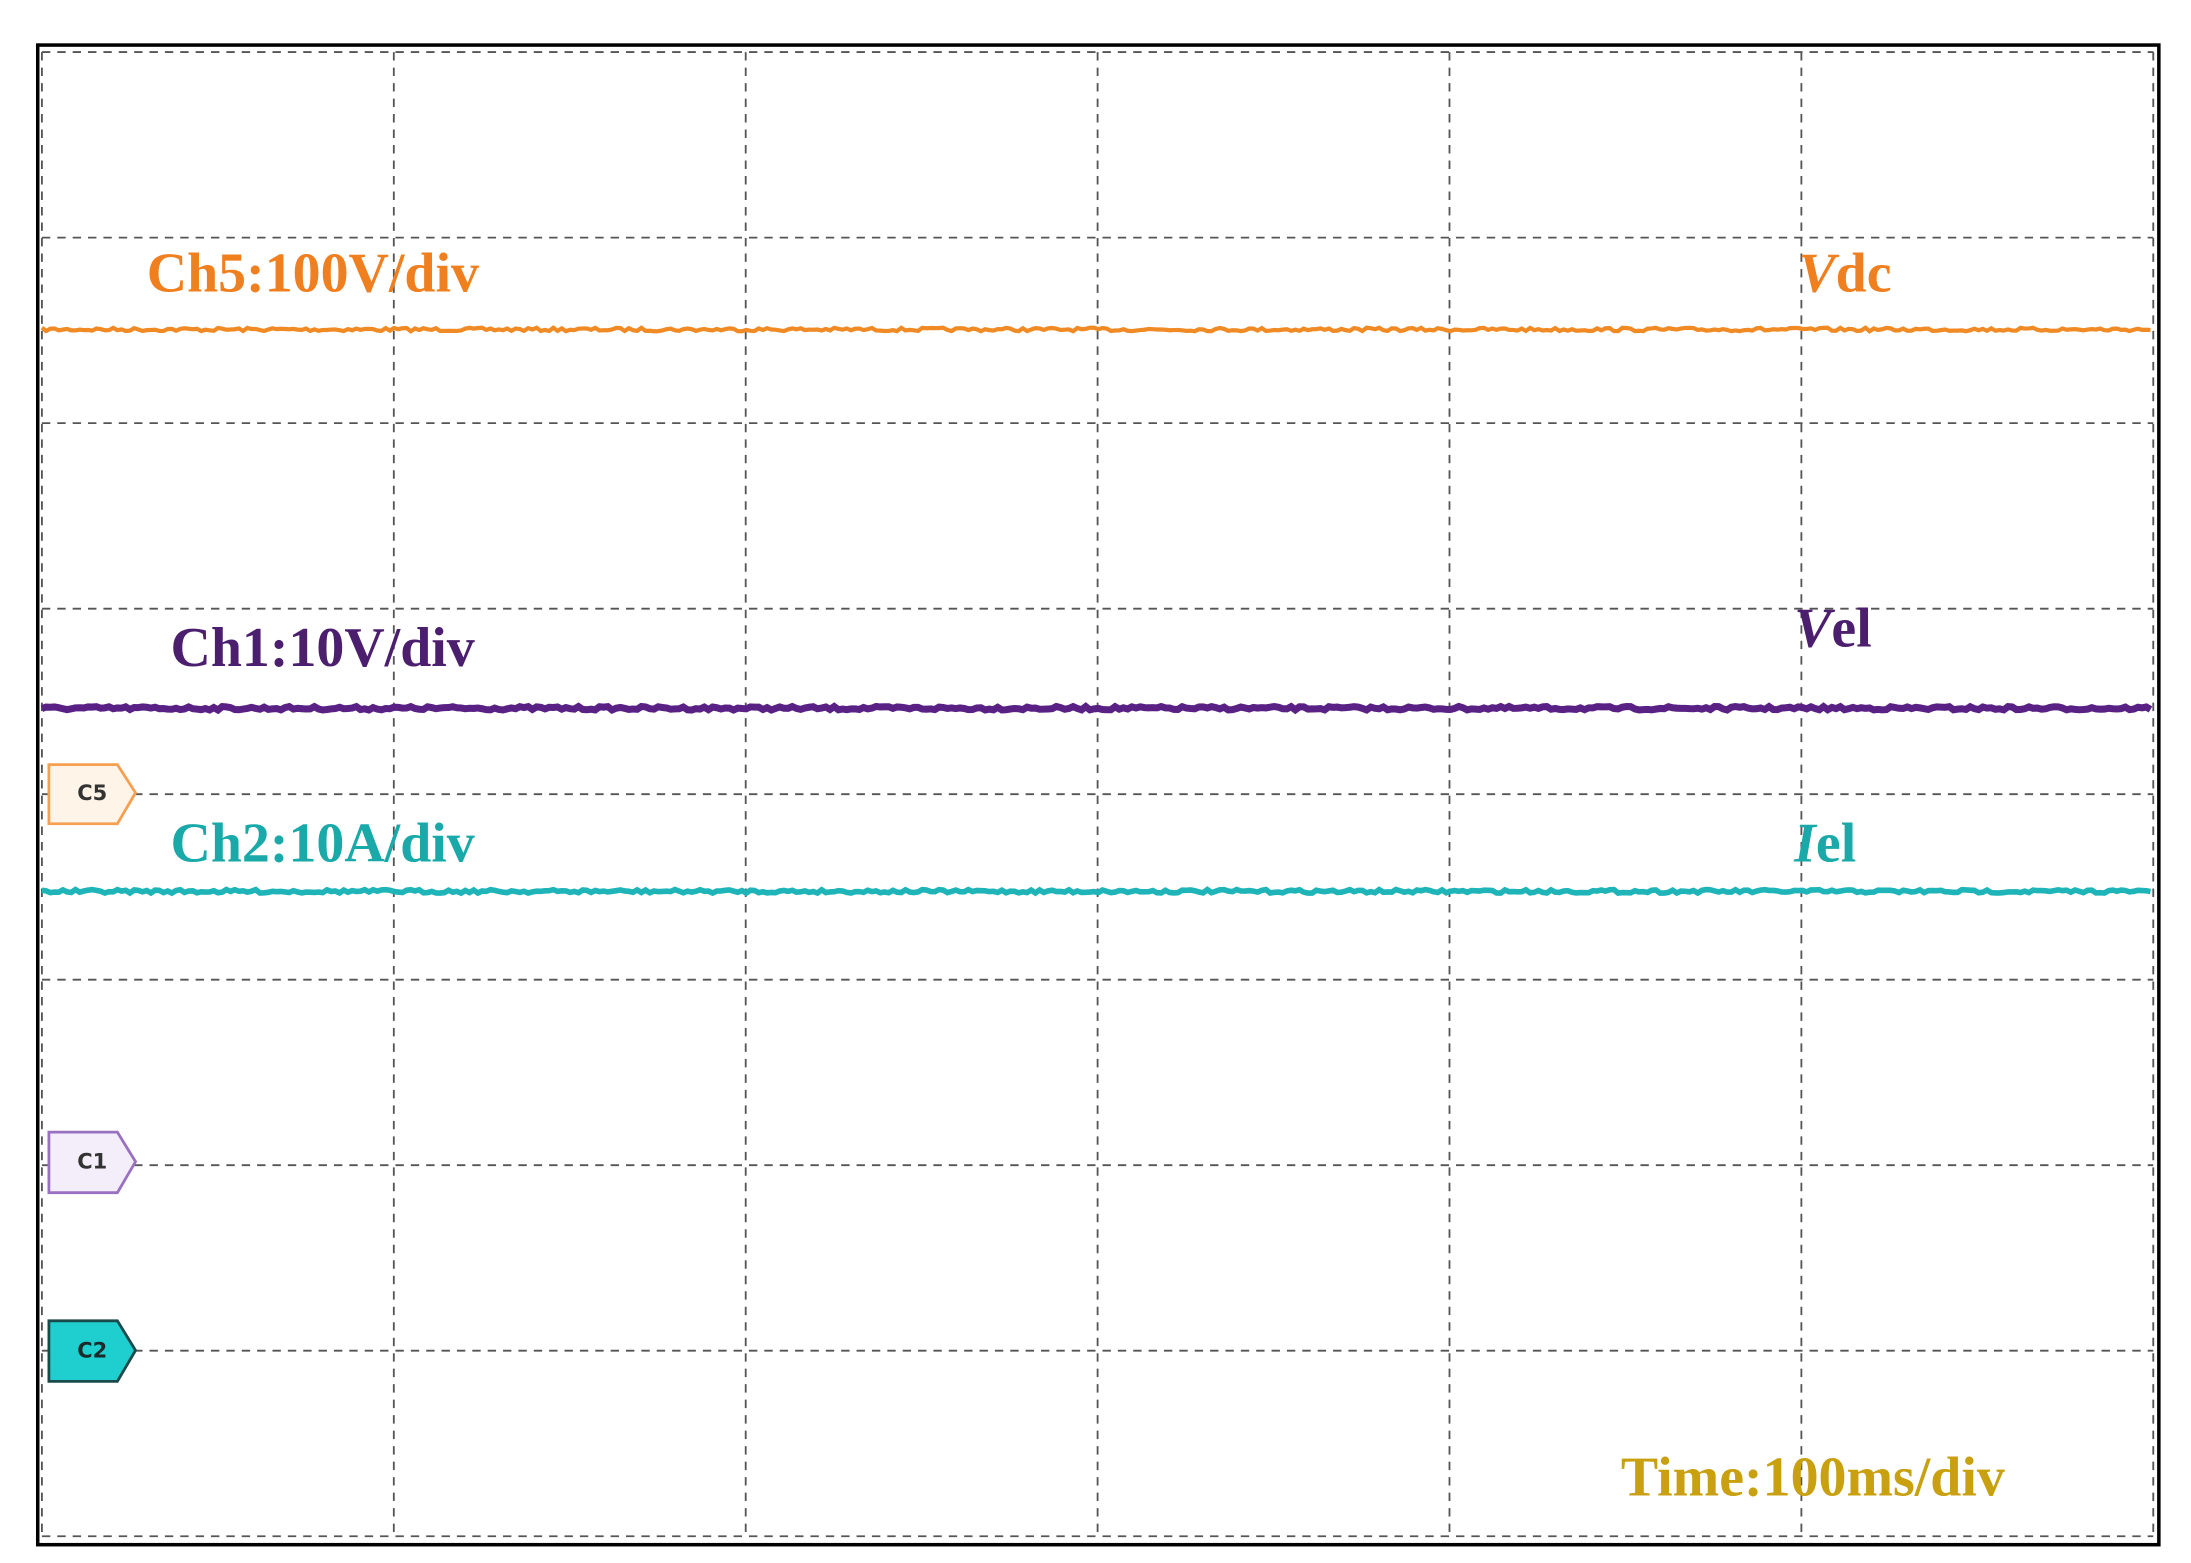  I want to click on channel-label: Ch2:10A/div, so click(322, 844).